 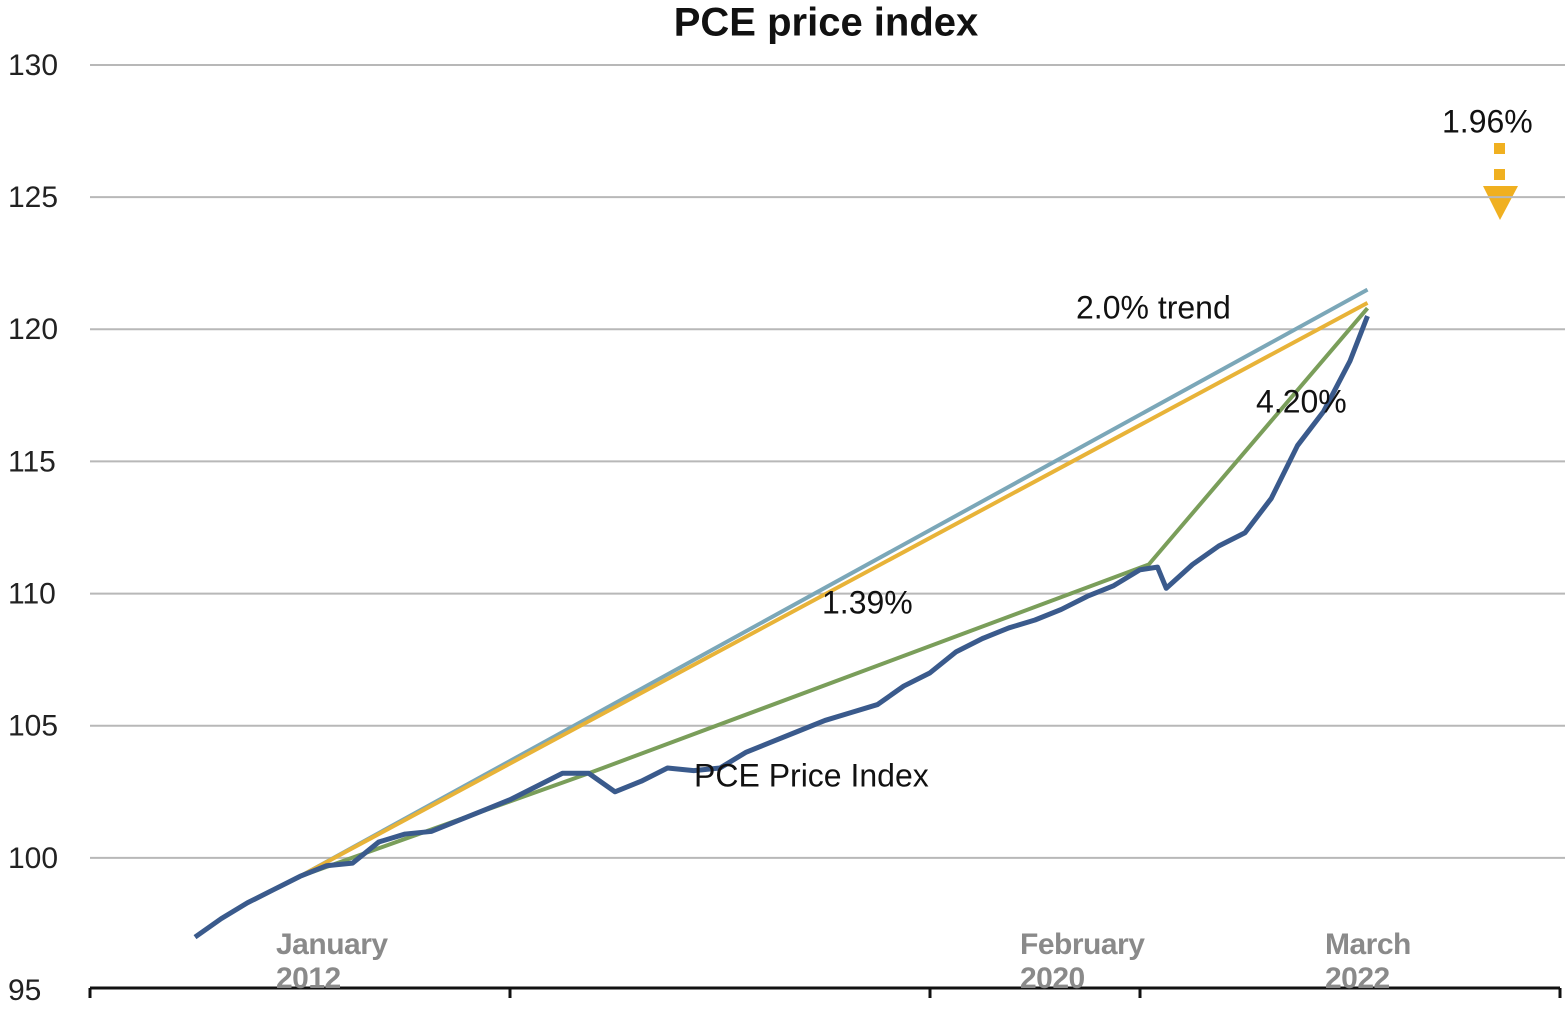 What do you see at coordinates (1368, 961) in the screenshot?
I see `x-label: March 2022` at bounding box center [1368, 961].